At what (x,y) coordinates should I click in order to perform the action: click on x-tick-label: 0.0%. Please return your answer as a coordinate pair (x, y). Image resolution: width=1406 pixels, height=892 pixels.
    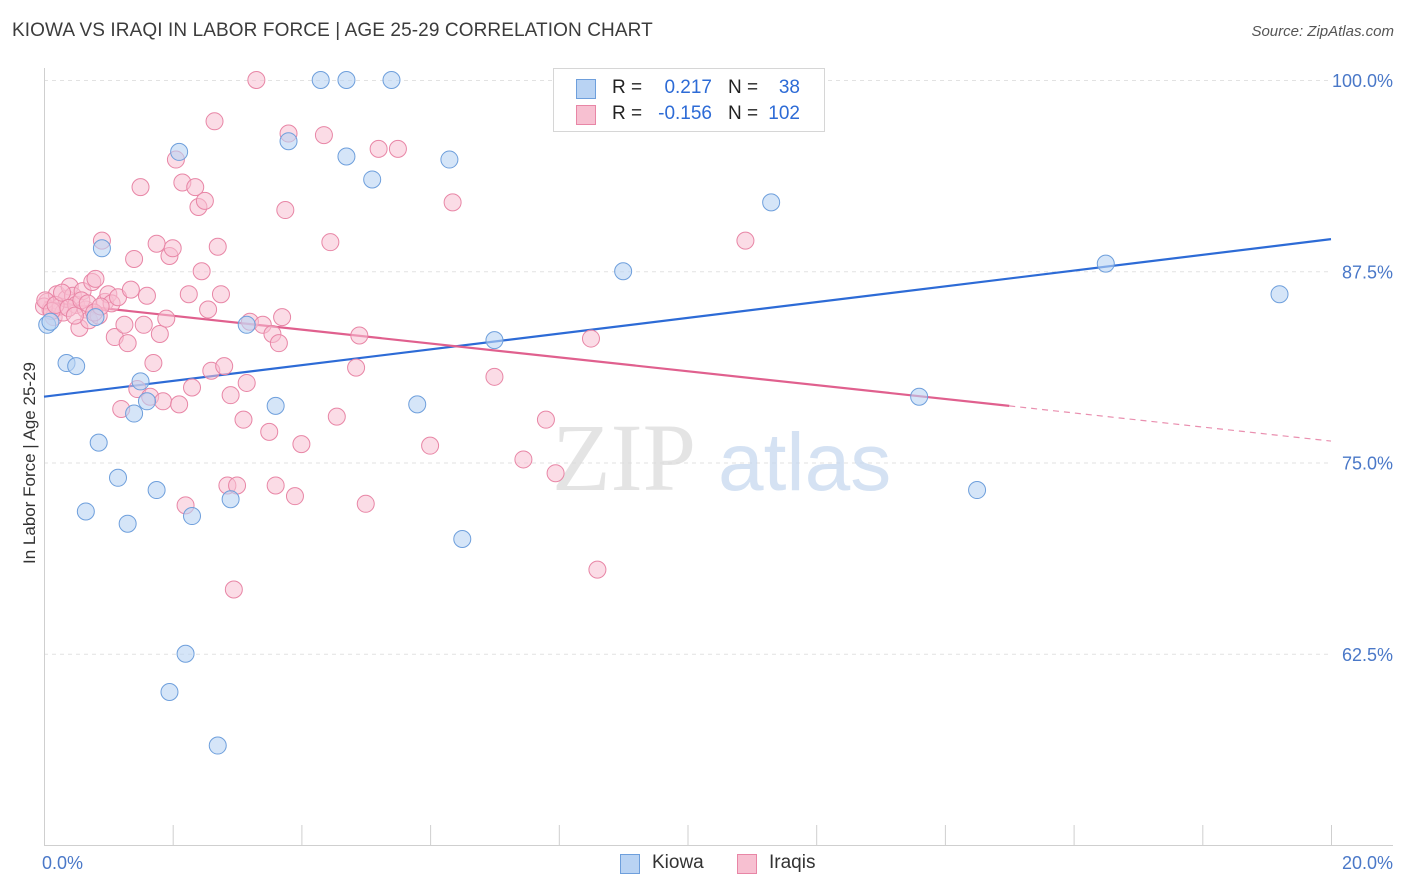
    Looking at the image, I should click on (62, 863).